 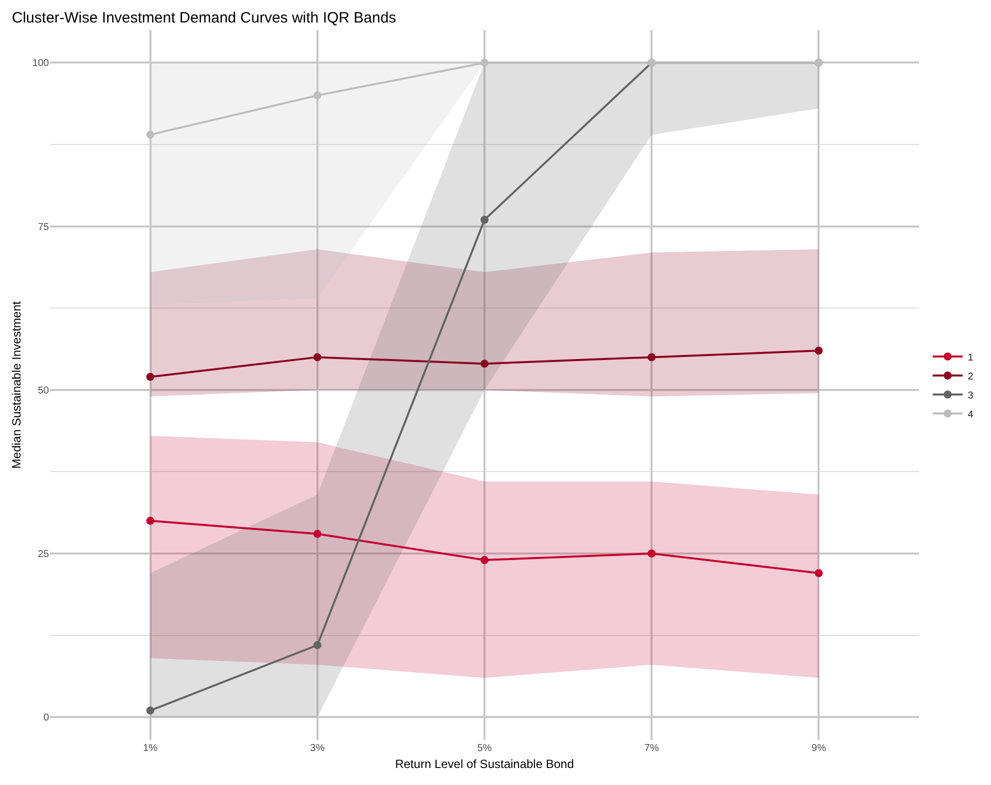 I want to click on legend-label: 1, so click(x=971, y=358).